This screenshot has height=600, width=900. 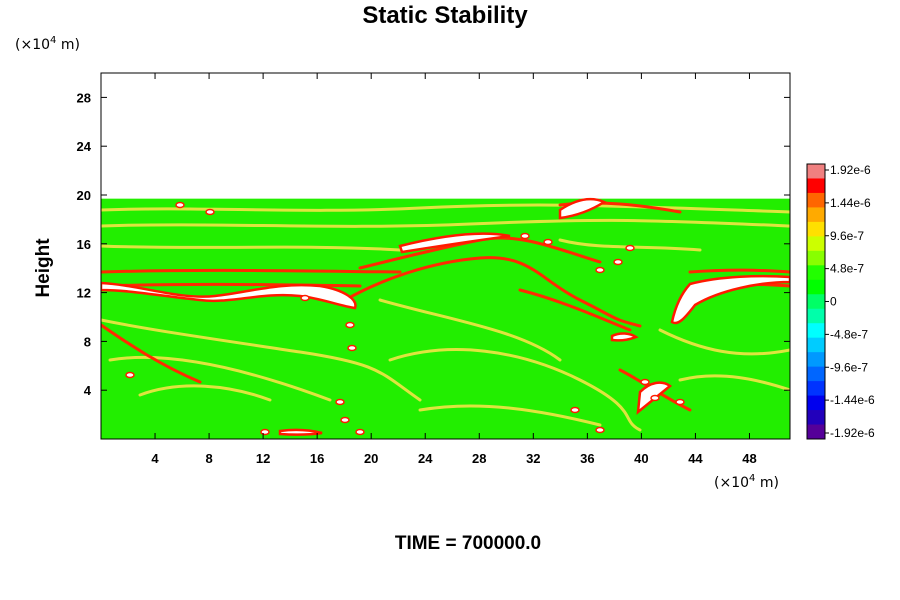 I want to click on colorbar-label: 9.6e-7, so click(x=847, y=236).